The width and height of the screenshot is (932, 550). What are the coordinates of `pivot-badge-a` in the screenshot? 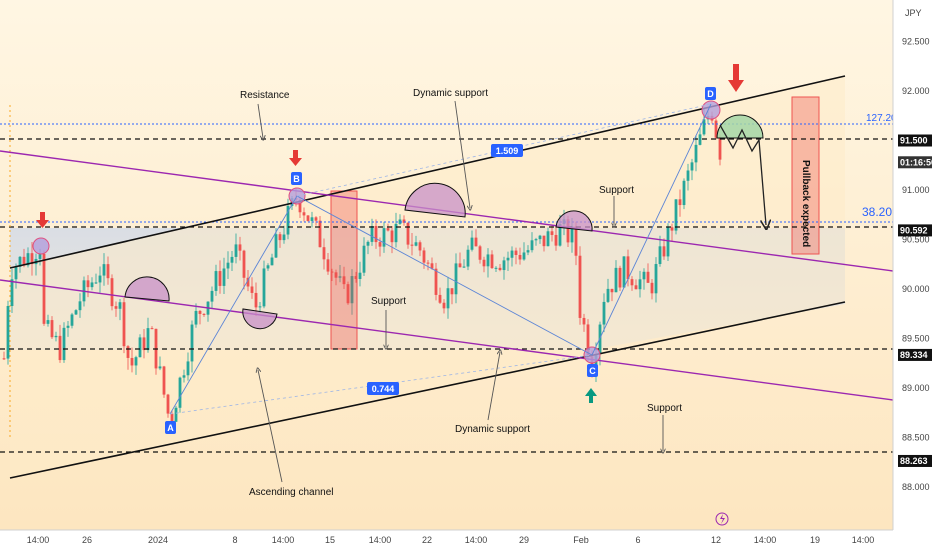 It's located at (170, 427).